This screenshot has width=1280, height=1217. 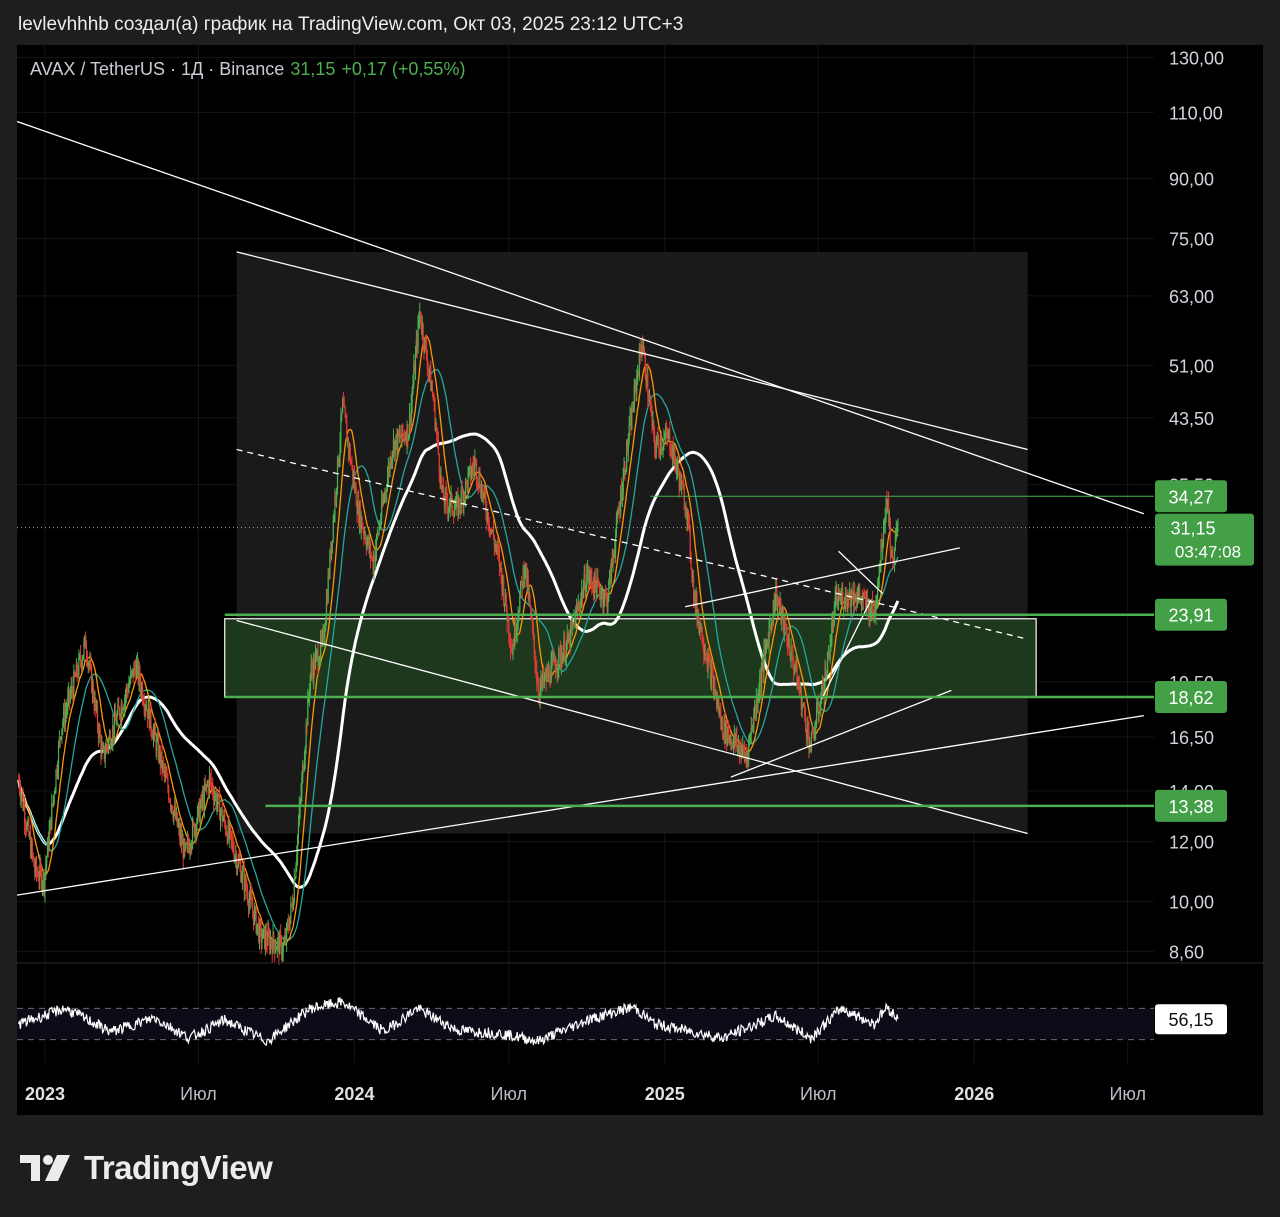 What do you see at coordinates (1204, 539) in the screenshot?
I see `last-price-label: 31,15 03:47:08` at bounding box center [1204, 539].